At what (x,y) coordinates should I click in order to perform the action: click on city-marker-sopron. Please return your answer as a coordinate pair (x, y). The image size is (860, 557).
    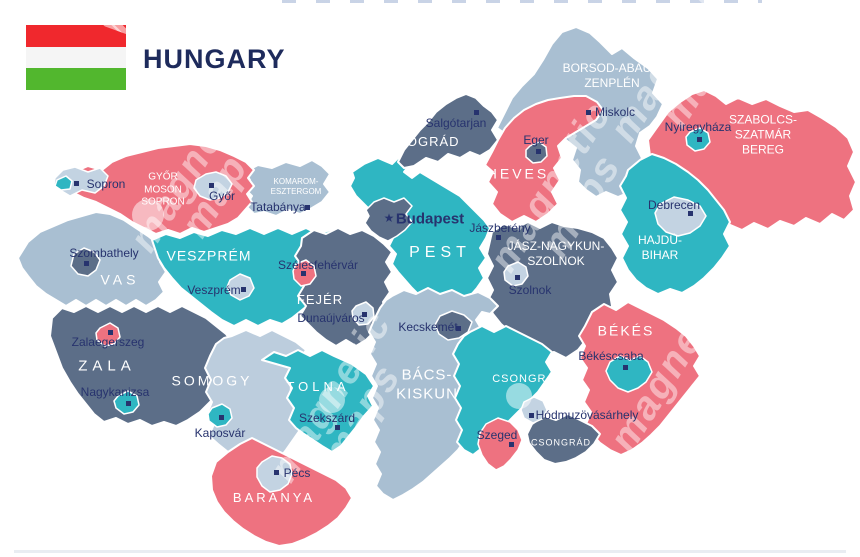
    Looking at the image, I should click on (76, 183).